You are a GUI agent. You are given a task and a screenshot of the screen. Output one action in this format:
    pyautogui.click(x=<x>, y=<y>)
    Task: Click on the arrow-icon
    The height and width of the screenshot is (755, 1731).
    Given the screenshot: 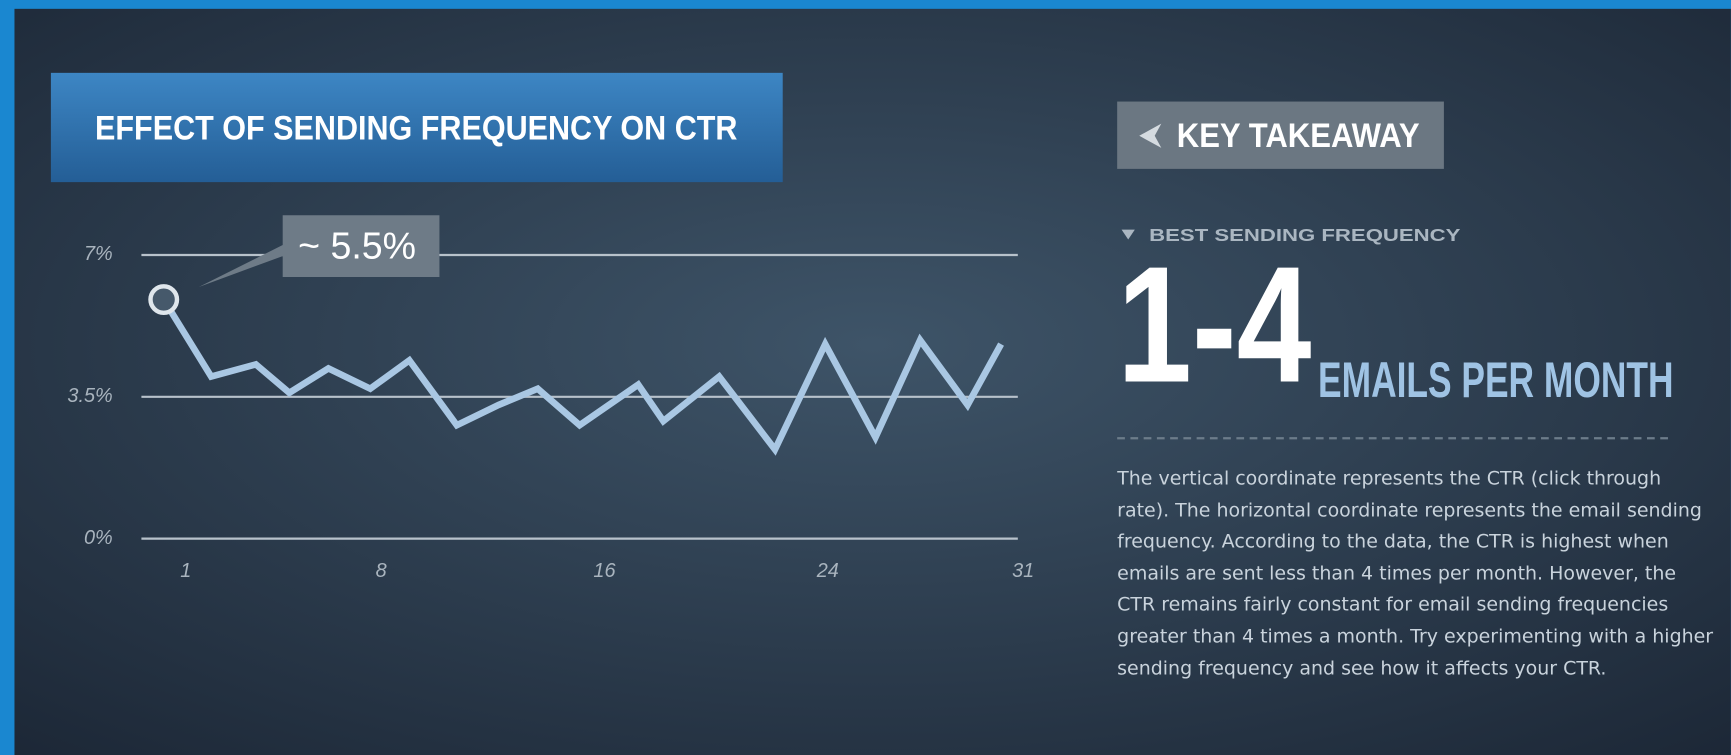 What is the action you would take?
    pyautogui.click(x=1150, y=135)
    